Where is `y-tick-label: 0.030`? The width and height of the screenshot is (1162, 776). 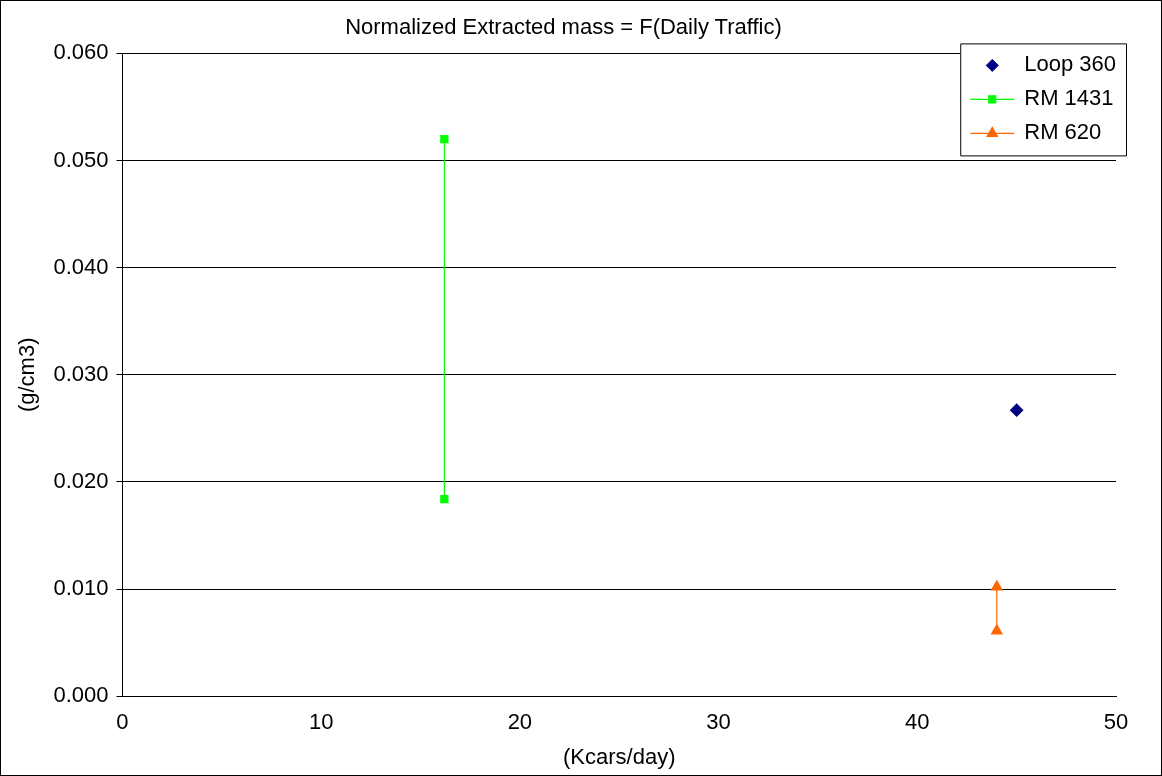 y-tick-label: 0.030 is located at coordinates (81, 373).